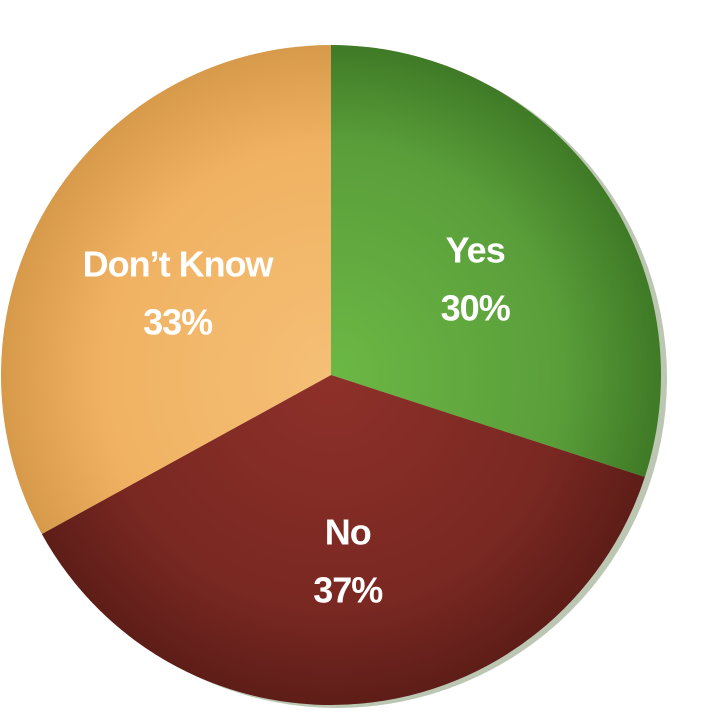  I want to click on slice-value-label: 33%, so click(178, 321).